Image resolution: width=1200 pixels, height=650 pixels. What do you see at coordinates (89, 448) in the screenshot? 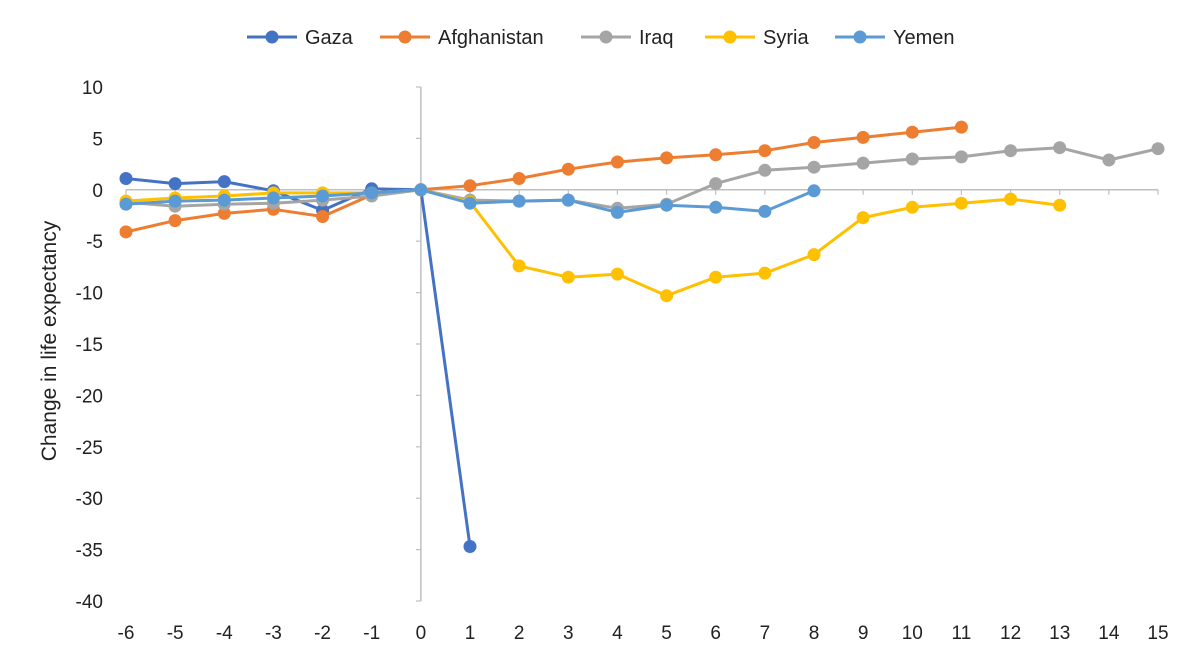
I see `y-tick-label: -25` at bounding box center [89, 448].